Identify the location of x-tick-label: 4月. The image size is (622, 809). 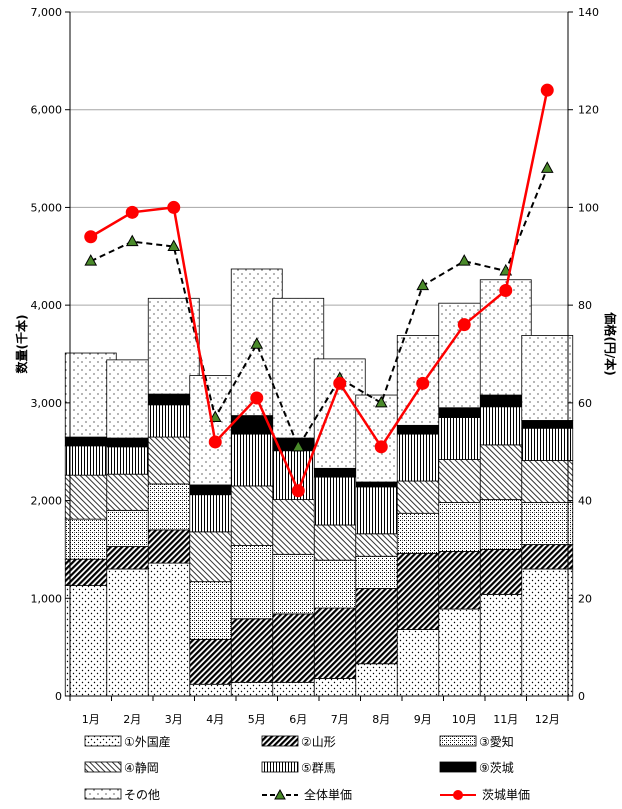
(215, 719).